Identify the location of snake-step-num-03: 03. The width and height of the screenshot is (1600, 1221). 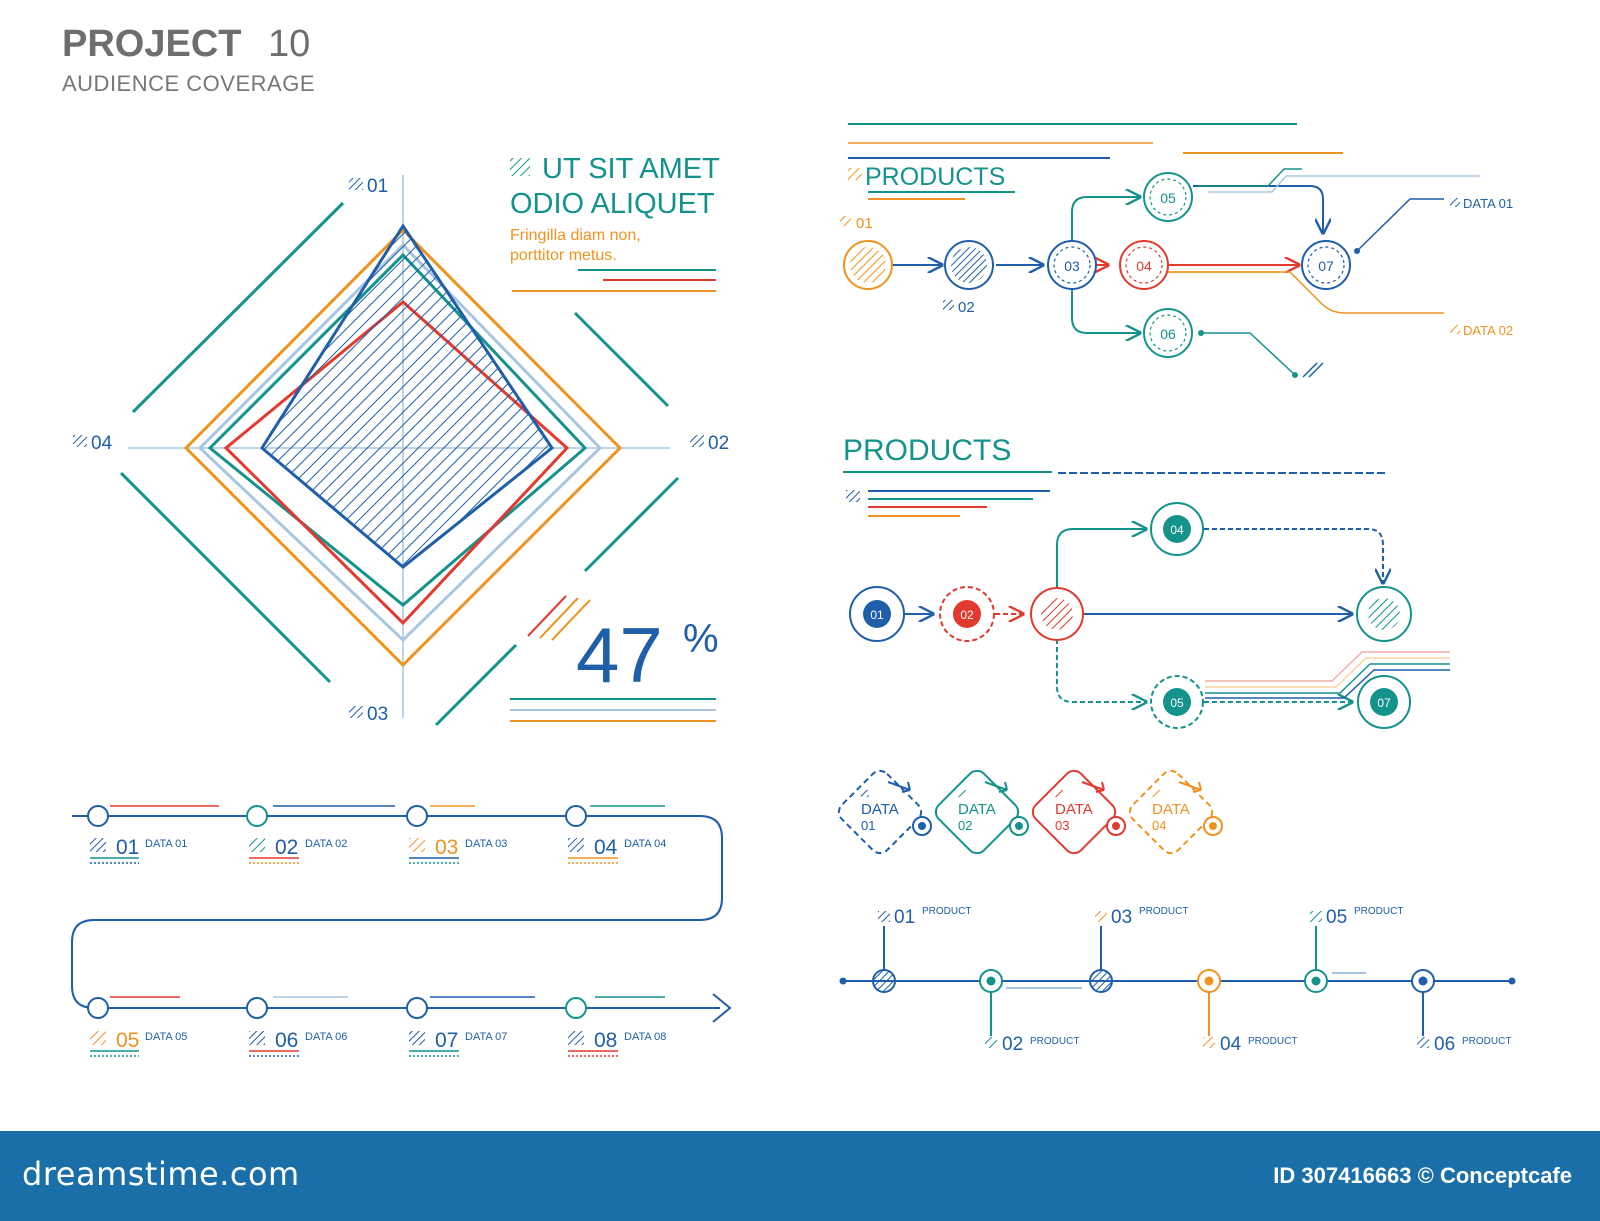
(446, 847).